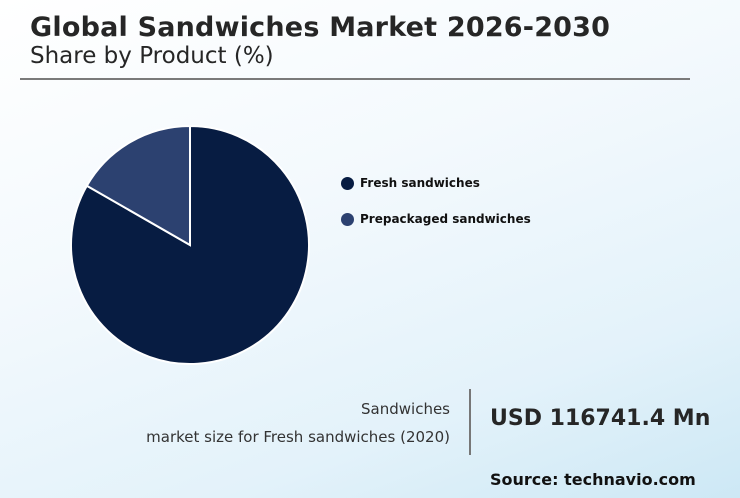 This screenshot has height=498, width=740. Describe the element at coordinates (298, 437) in the screenshot. I see `stat-label-description: market size for Fresh sandwiches (2020)` at that location.